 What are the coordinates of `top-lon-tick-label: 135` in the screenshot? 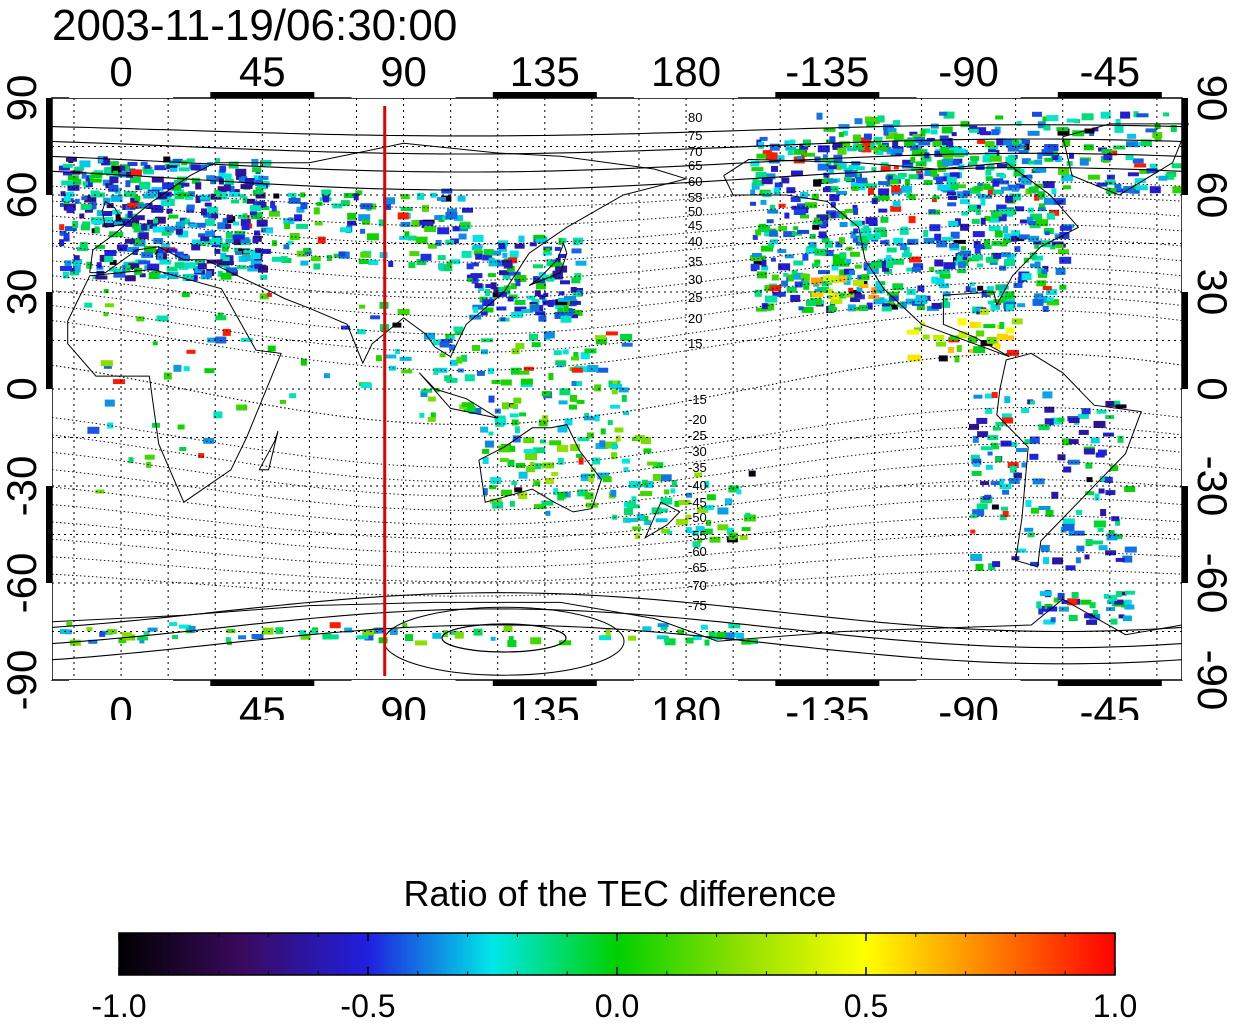 It's located at (545, 71).